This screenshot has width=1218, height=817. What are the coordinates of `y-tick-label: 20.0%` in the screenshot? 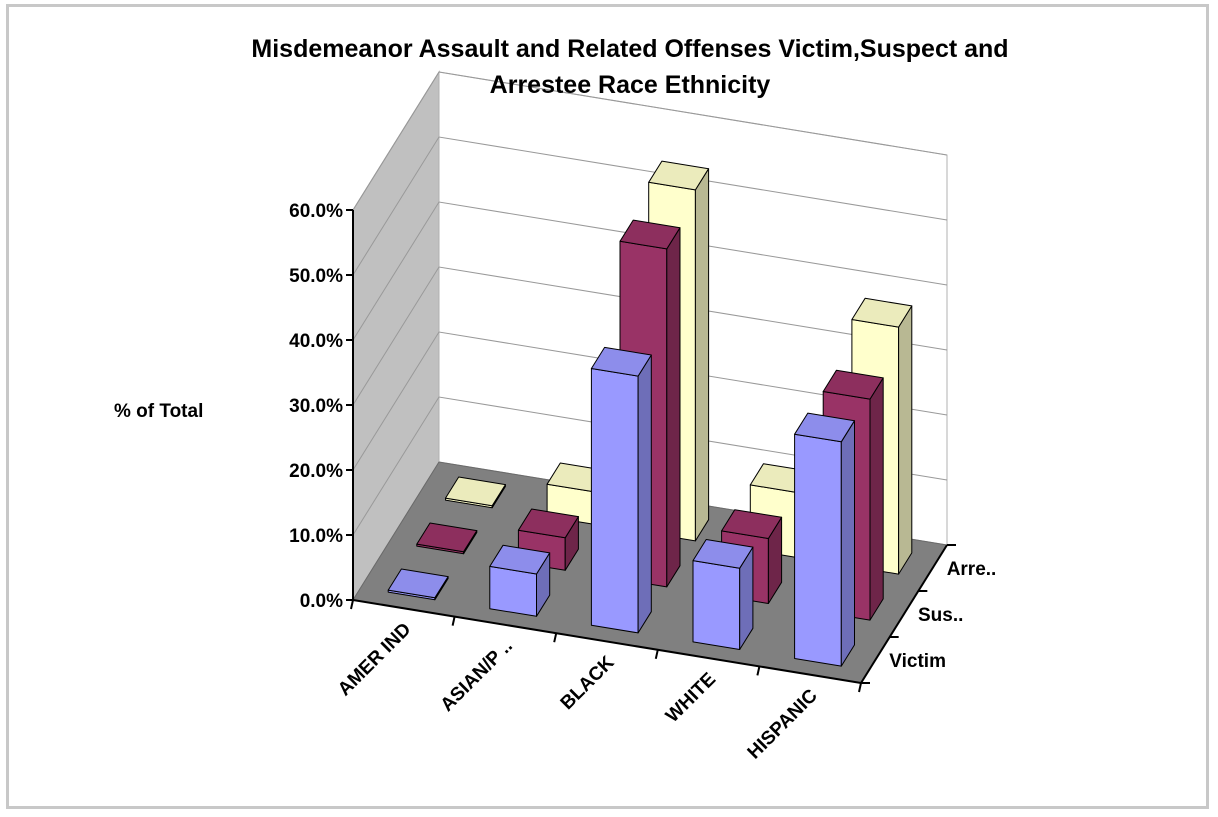 It's located at (316, 471).